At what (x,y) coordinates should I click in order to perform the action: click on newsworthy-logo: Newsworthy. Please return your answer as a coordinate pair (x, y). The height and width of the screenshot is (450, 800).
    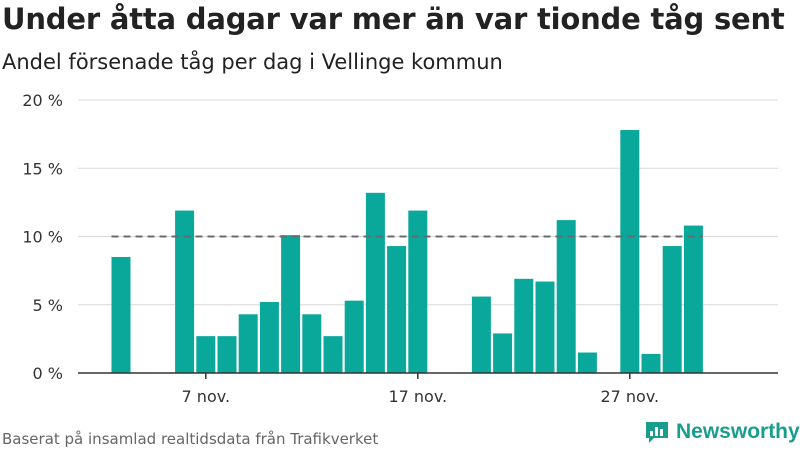
    Looking at the image, I should click on (722, 432).